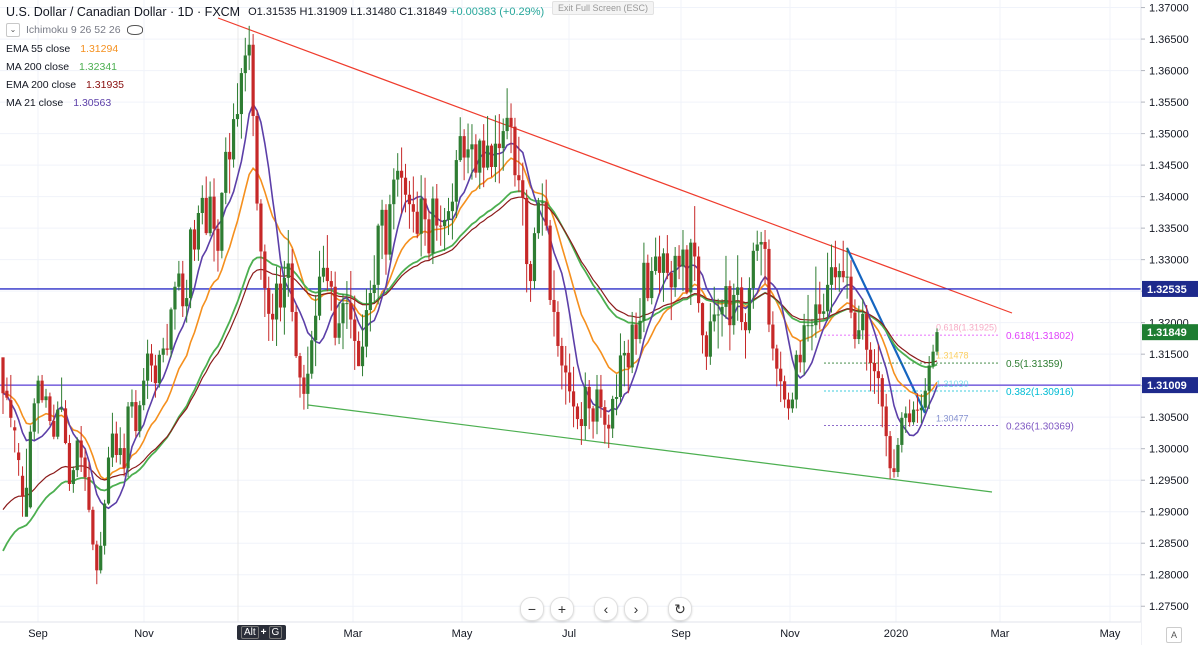 Image resolution: width=1199 pixels, height=645 pixels. Describe the element at coordinates (1169, 418) in the screenshot. I see `price-tick-label: 1.30500` at that location.